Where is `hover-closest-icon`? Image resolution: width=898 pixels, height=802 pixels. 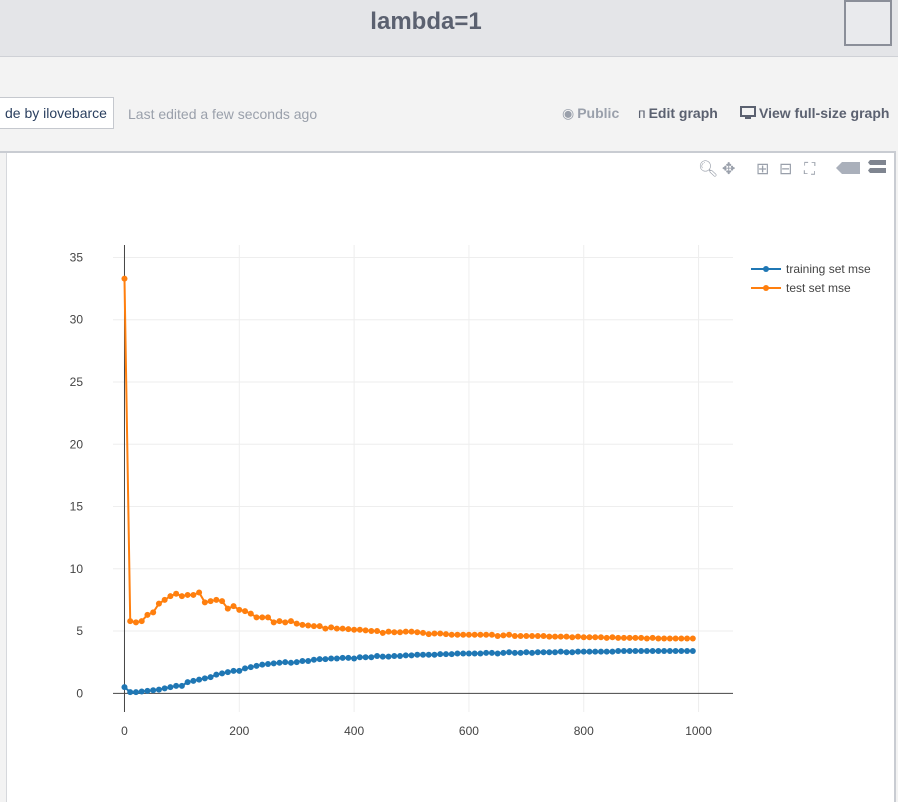
hover-closest-icon is located at coordinates (848, 170).